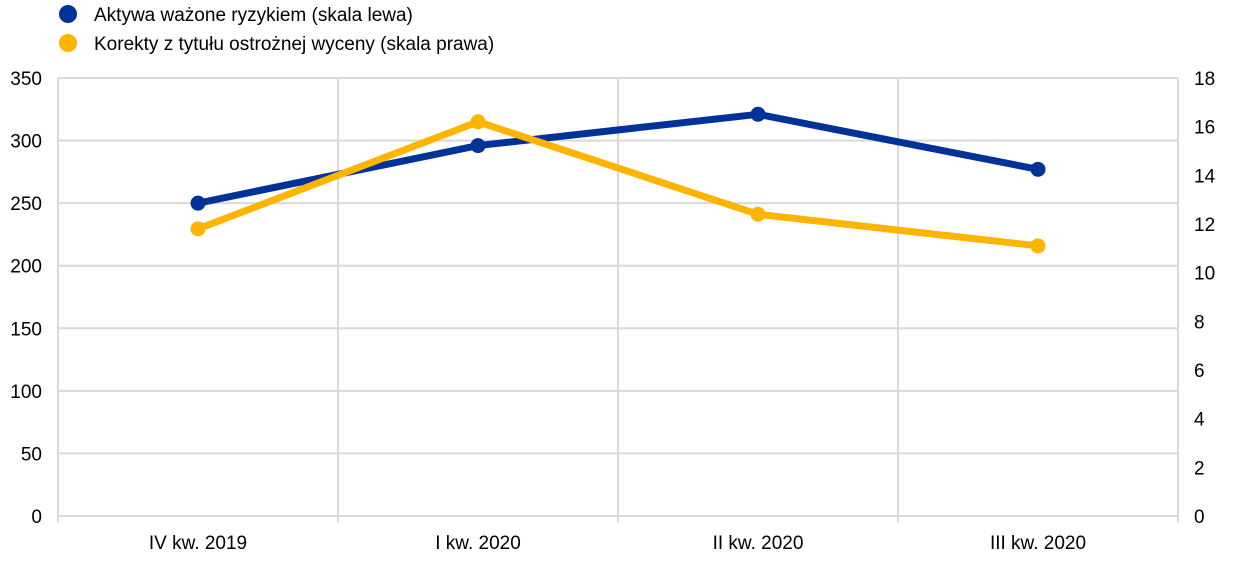  I want to click on y-left-tick-label: 250, so click(26, 204).